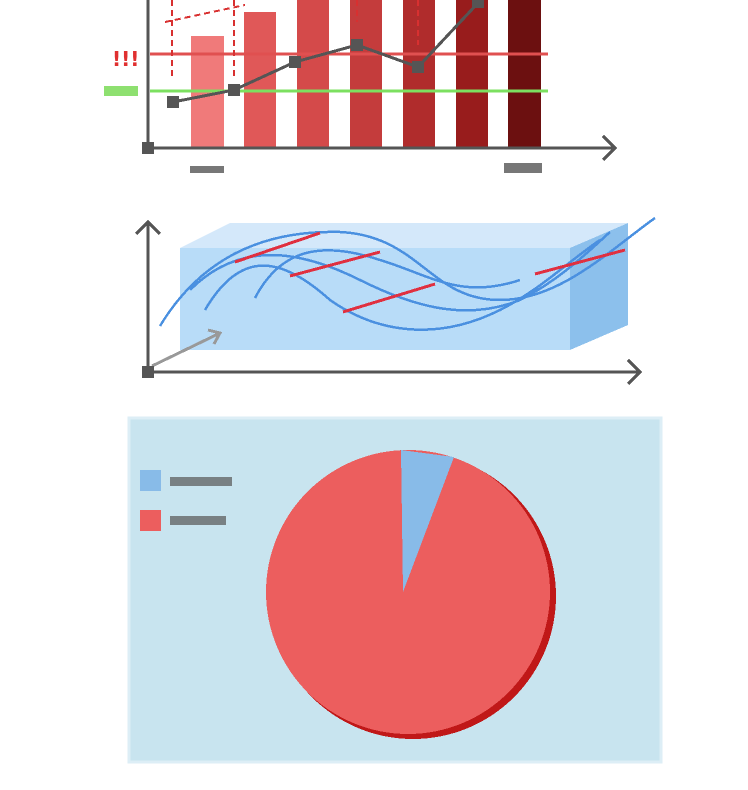 Image resolution: width=748 pixels, height=790 pixels. What do you see at coordinates (404, 235) in the screenshot?
I see `box-top` at bounding box center [404, 235].